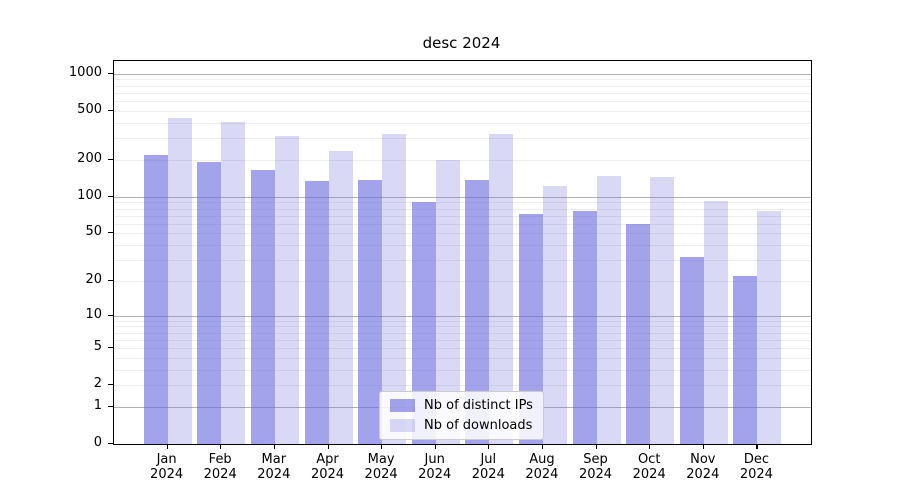 The height and width of the screenshot is (500, 900). What do you see at coordinates (274, 467) in the screenshot?
I see `x-tick-label-mar: Mar 2024` at bounding box center [274, 467].